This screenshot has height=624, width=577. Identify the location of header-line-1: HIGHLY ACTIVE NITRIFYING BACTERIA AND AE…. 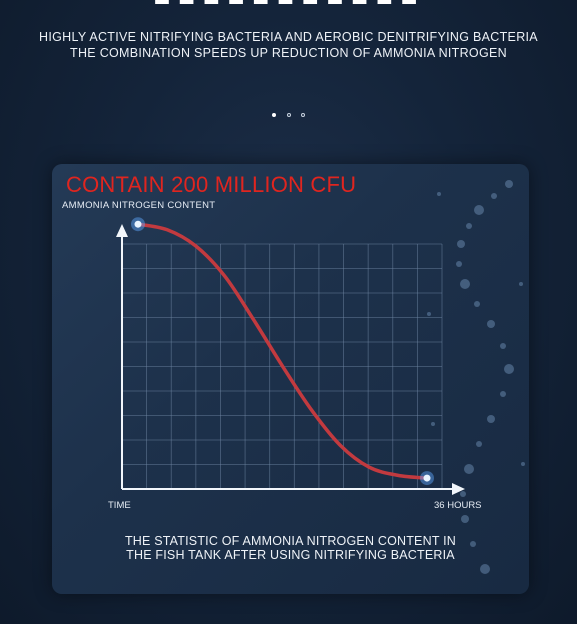
(288, 37).